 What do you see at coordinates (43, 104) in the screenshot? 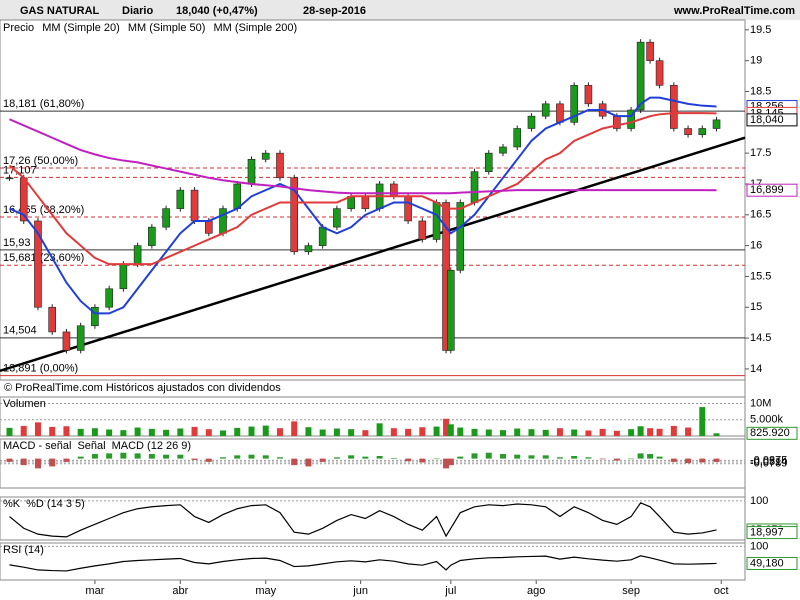
I see `level-label: 18,181 (61,80%)` at bounding box center [43, 104].